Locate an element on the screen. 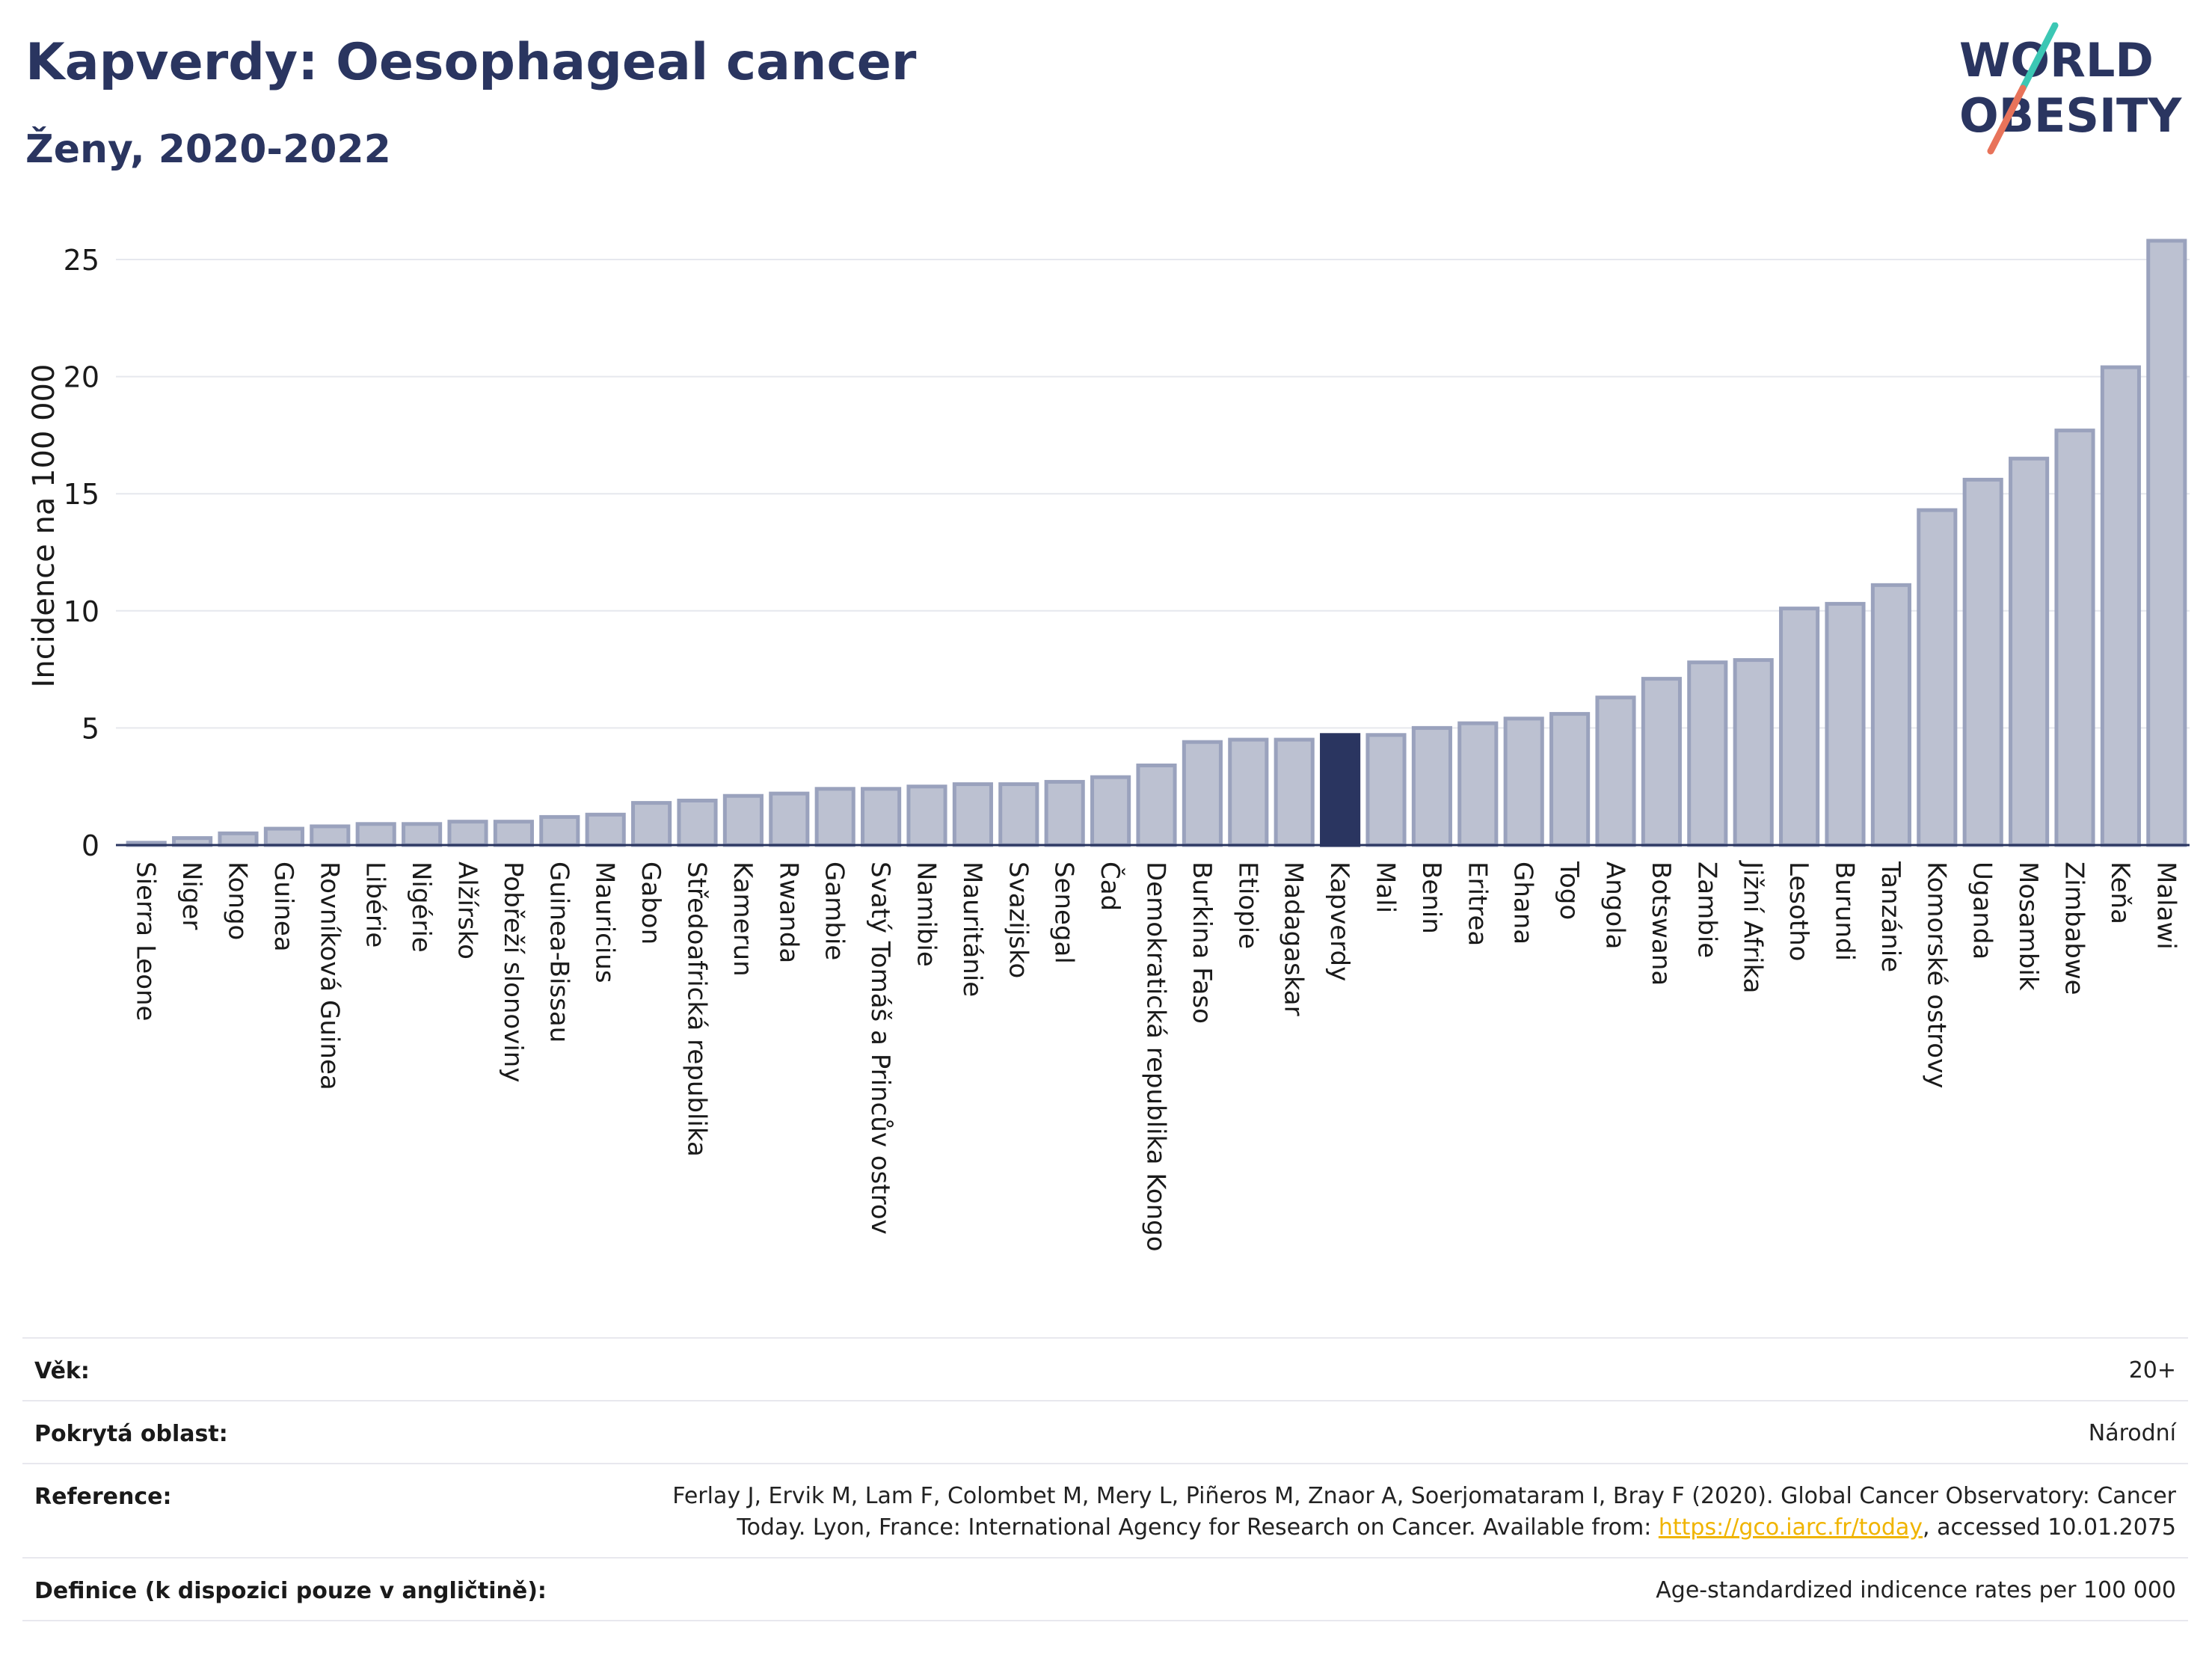 Image resolution: width=2212 pixels, height=1655 pixels. x-tick-label: Tanzánie is located at coordinates (1890, 916).